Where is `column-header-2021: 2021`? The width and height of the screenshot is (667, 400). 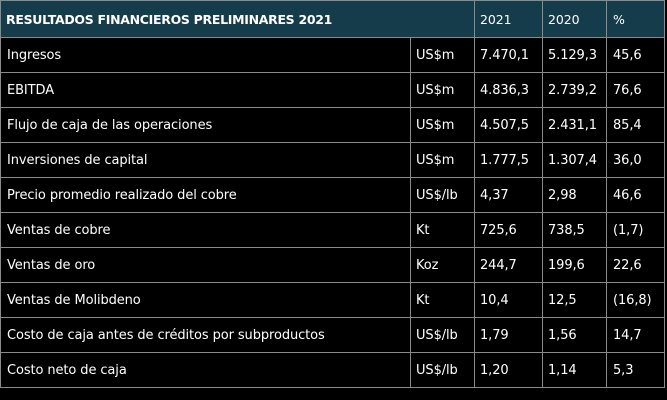
column-header-2021: 2021 is located at coordinates (509, 19).